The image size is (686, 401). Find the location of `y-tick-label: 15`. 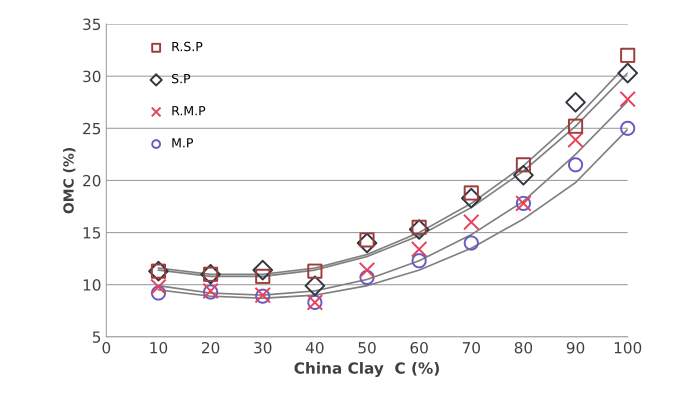

y-tick-label: 15 is located at coordinates (92, 233).